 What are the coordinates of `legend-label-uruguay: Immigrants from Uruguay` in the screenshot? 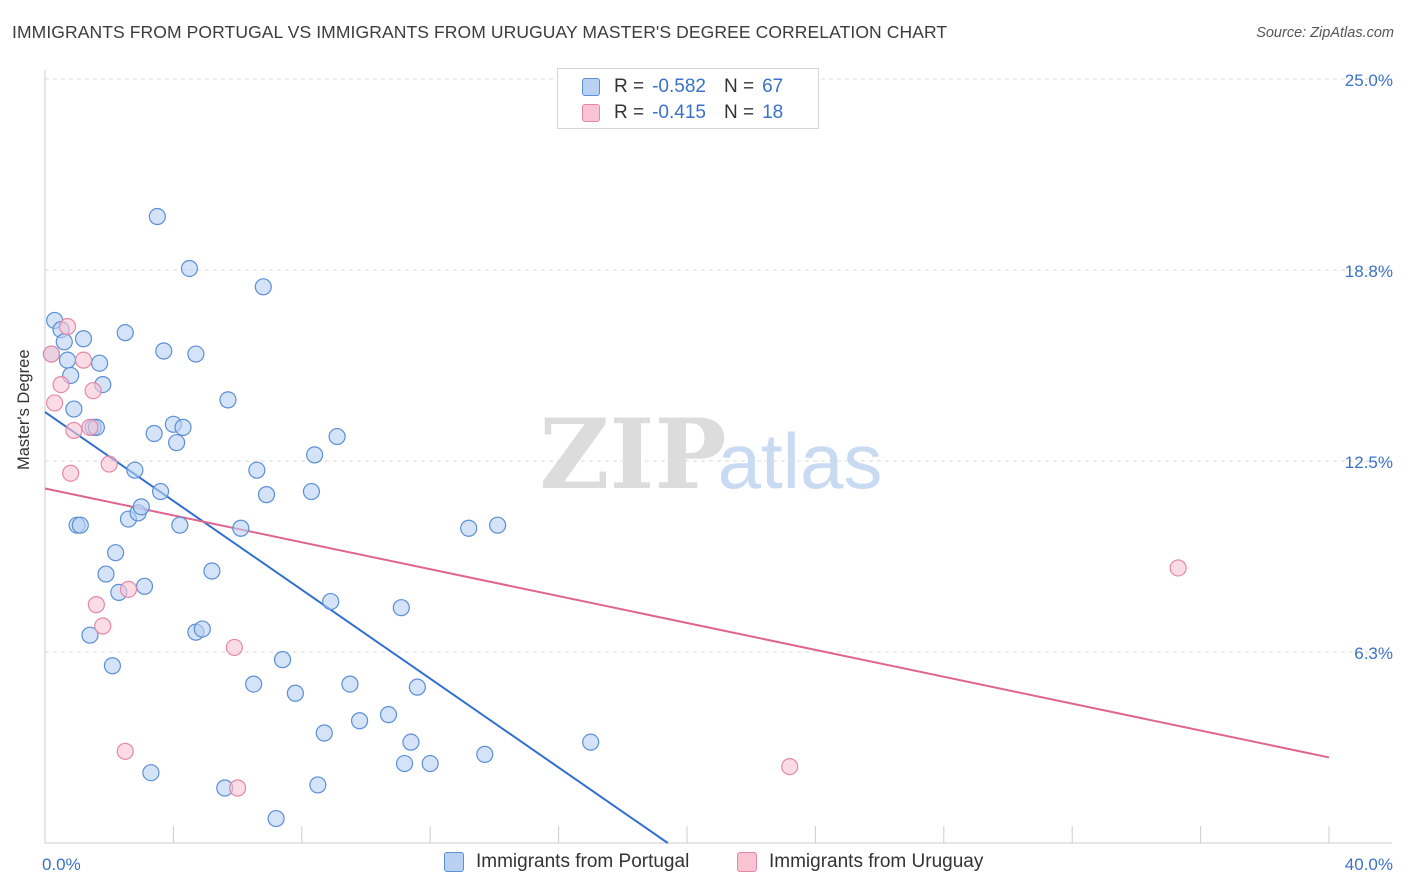 It's located at (876, 861).